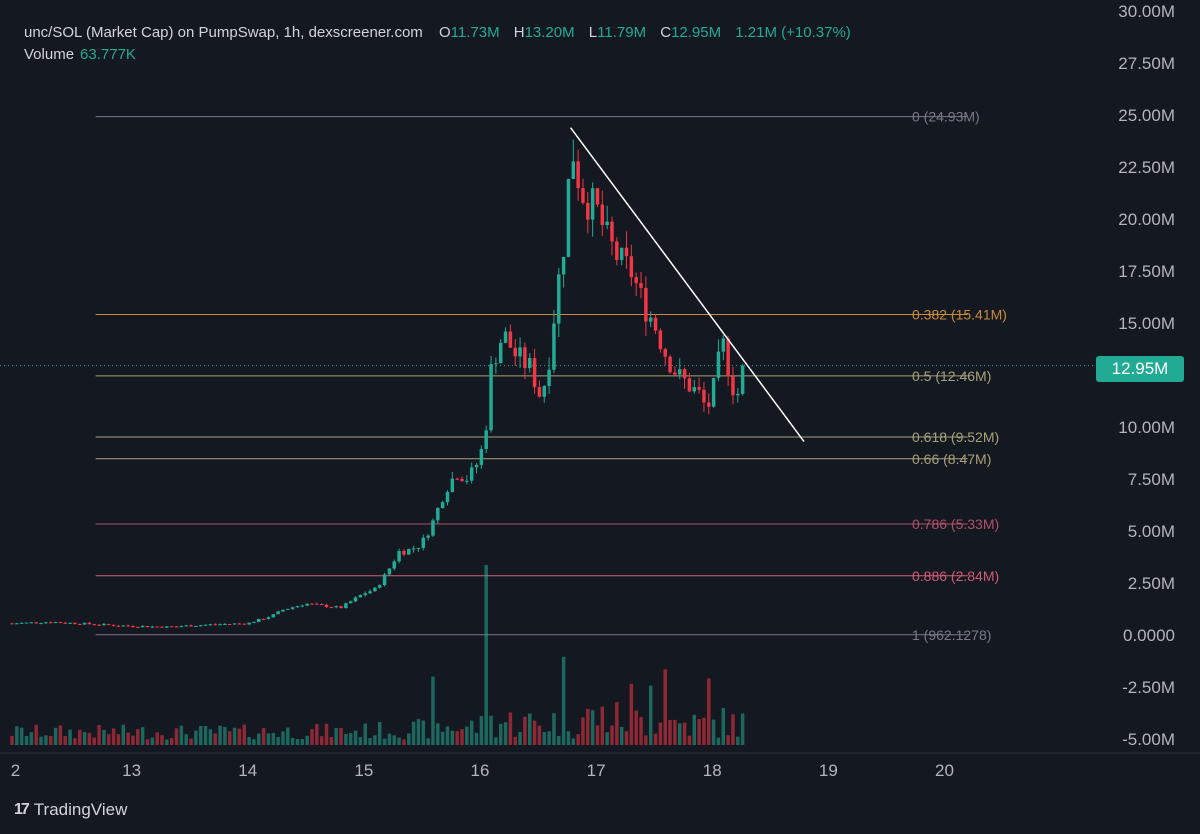 This screenshot has width=1200, height=834. Describe the element at coordinates (596, 770) in the screenshot. I see `x-tick-label: 17` at that location.